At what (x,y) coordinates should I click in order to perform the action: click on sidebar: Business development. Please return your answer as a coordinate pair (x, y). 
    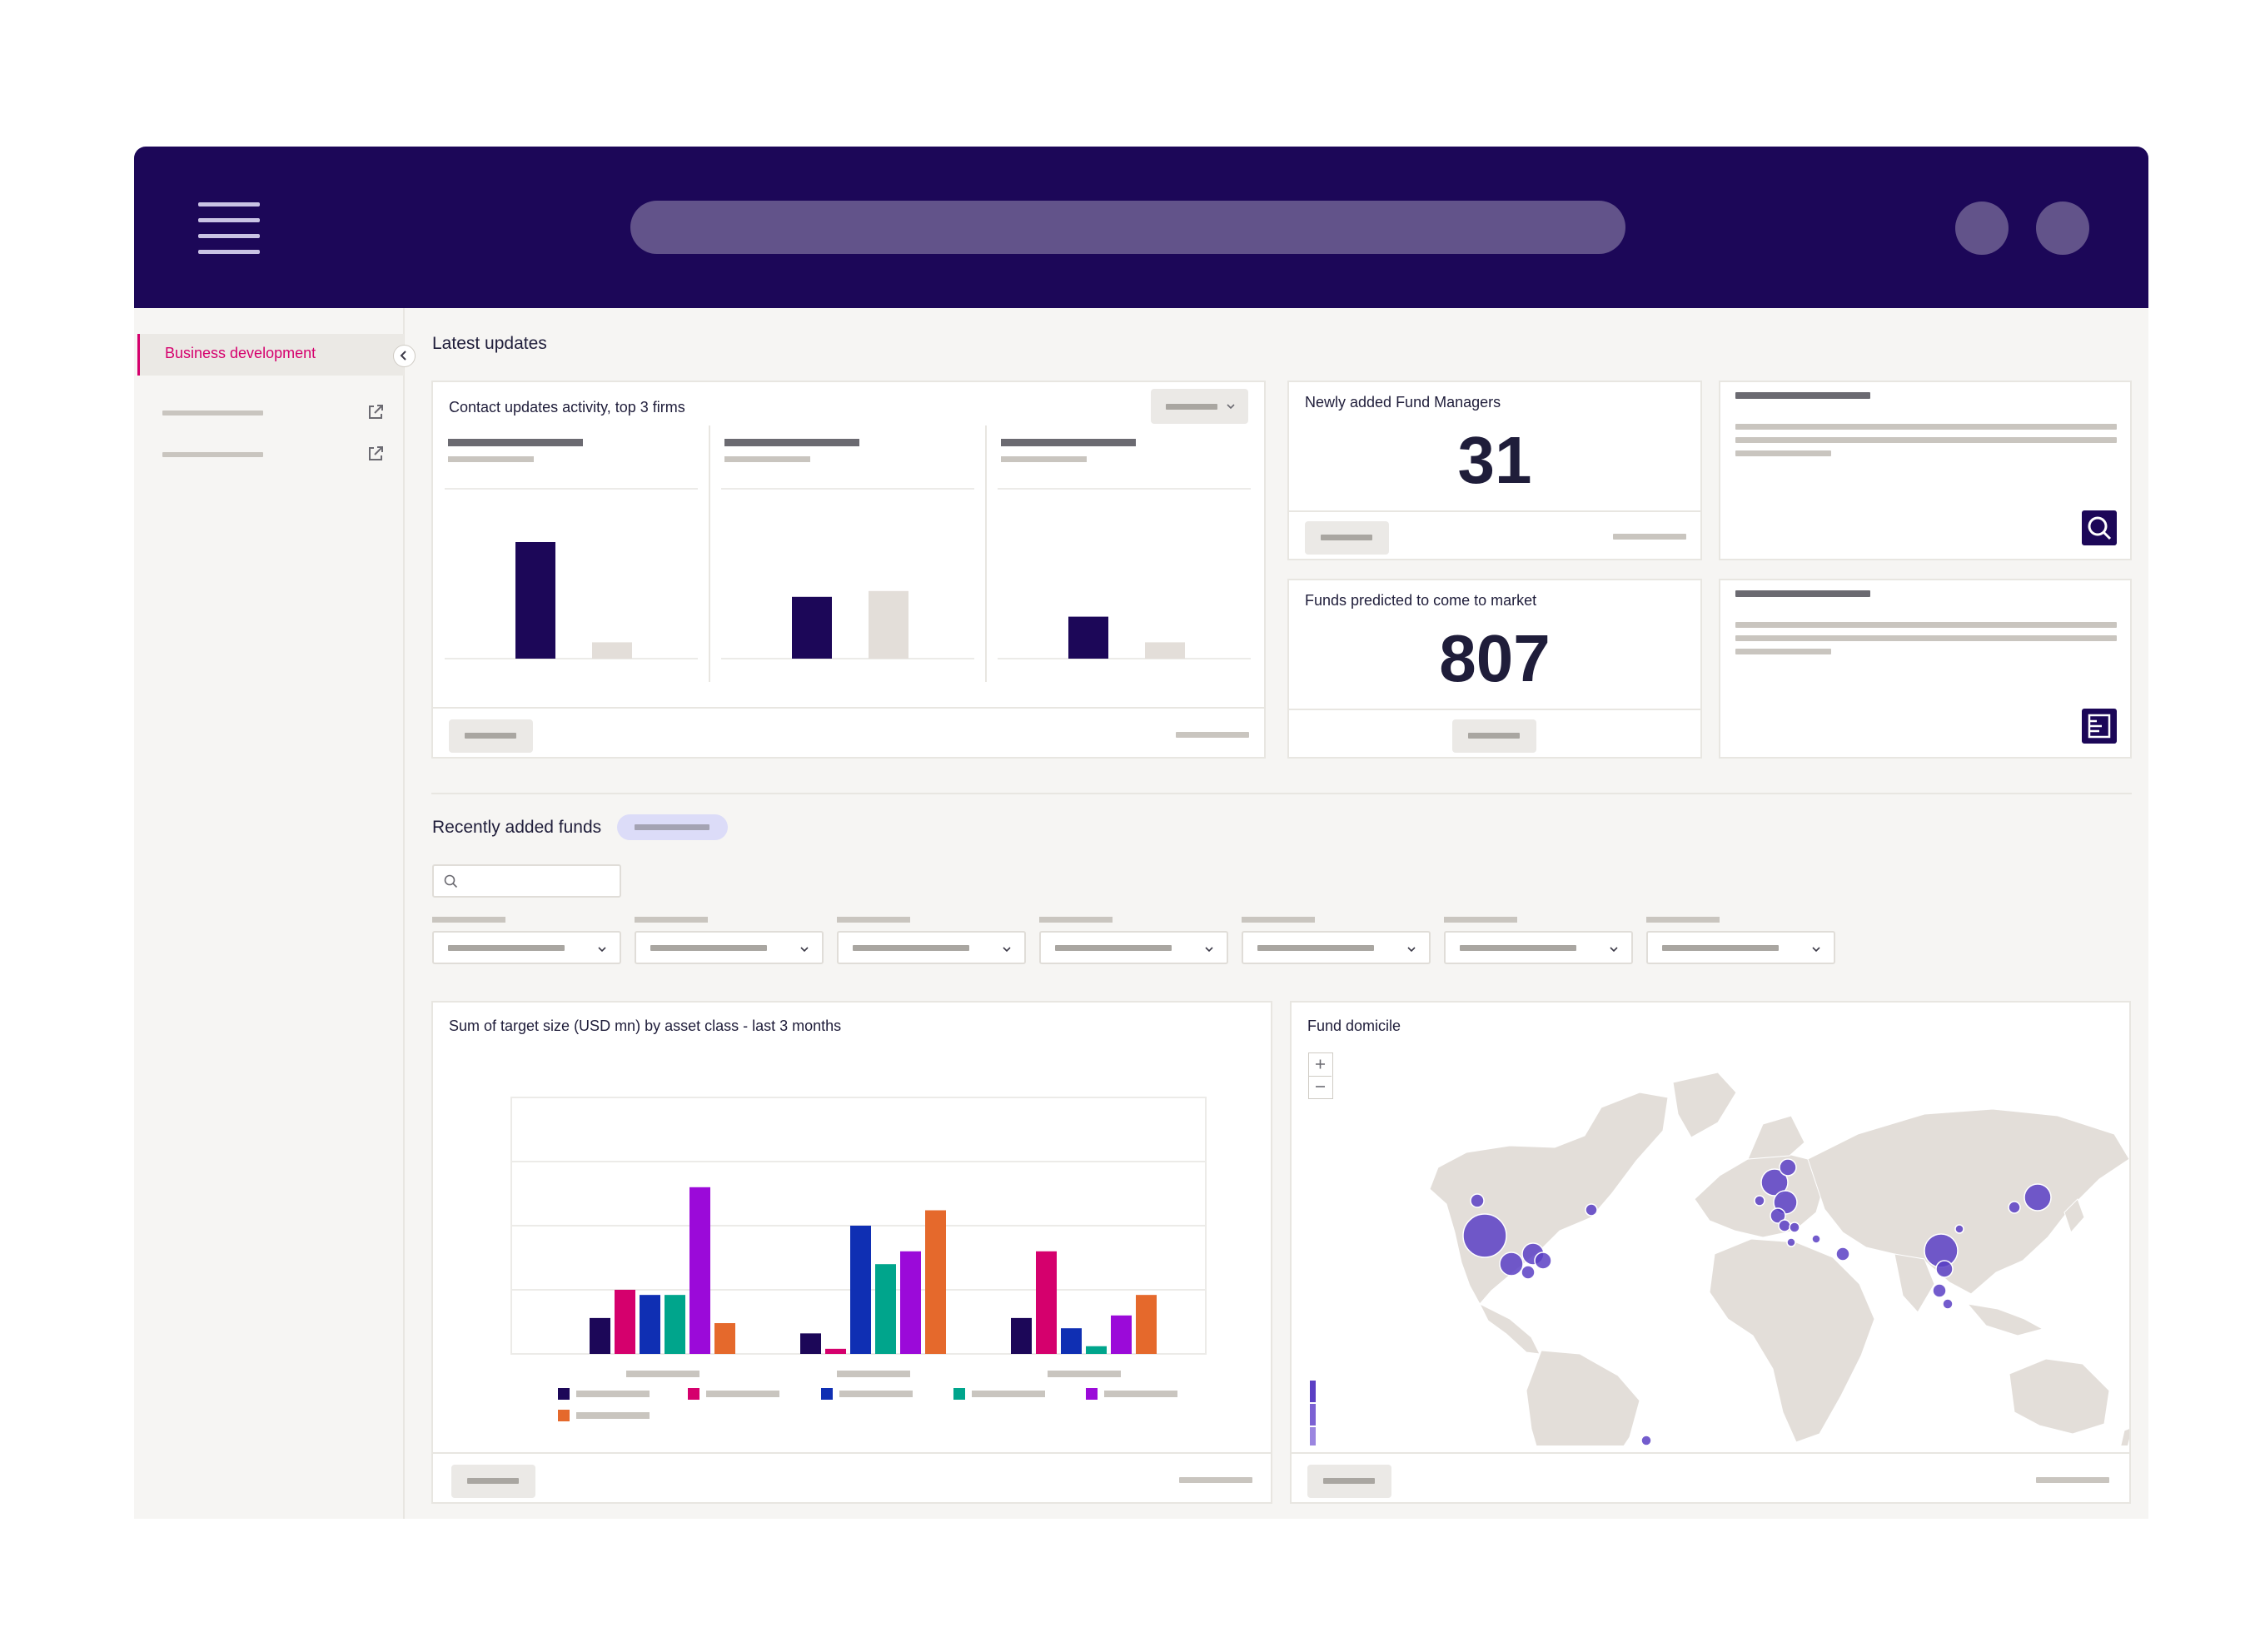
    Looking at the image, I should click on (269, 913).